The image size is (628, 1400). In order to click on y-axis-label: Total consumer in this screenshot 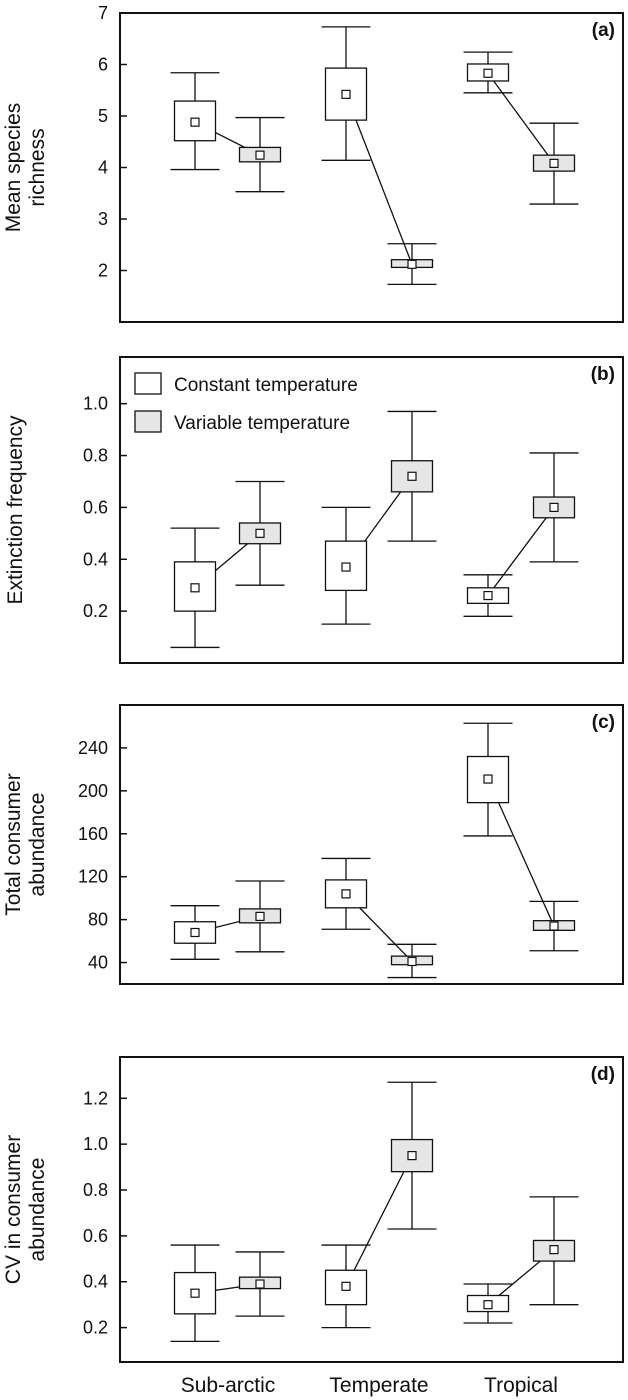, I will do `click(13, 844)`.